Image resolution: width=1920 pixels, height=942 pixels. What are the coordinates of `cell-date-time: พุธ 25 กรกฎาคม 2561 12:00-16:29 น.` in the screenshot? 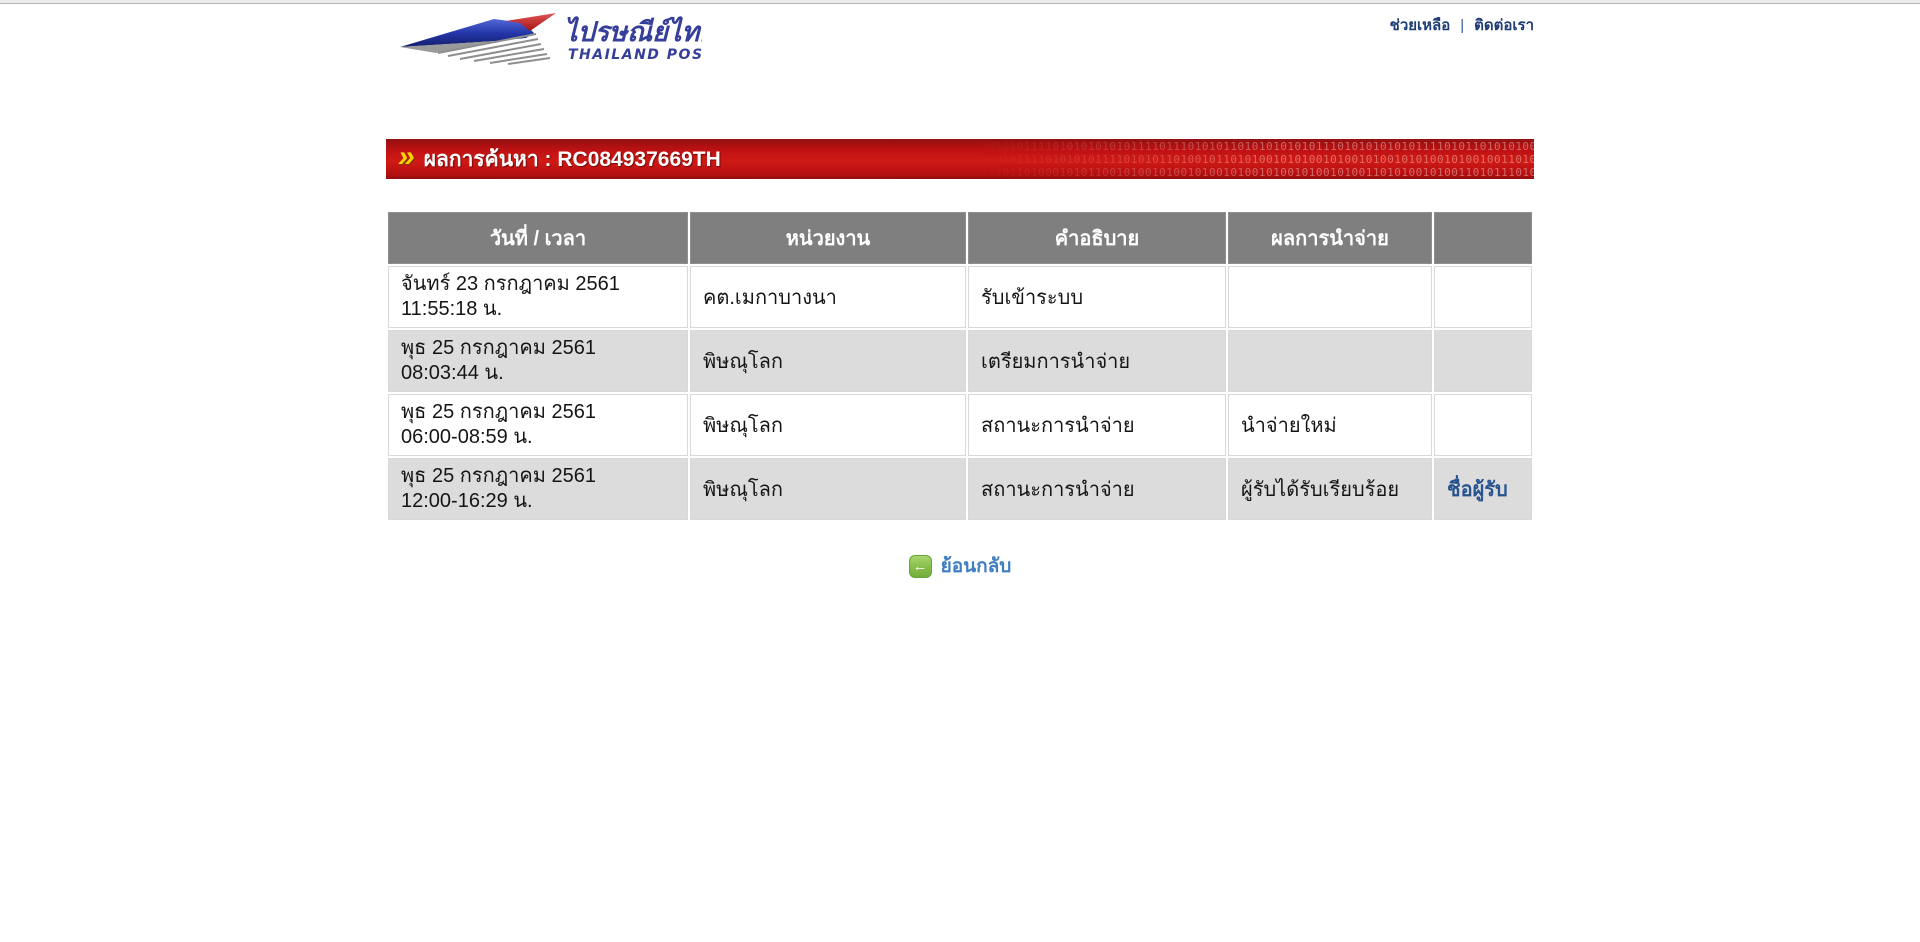 It's located at (538, 489).